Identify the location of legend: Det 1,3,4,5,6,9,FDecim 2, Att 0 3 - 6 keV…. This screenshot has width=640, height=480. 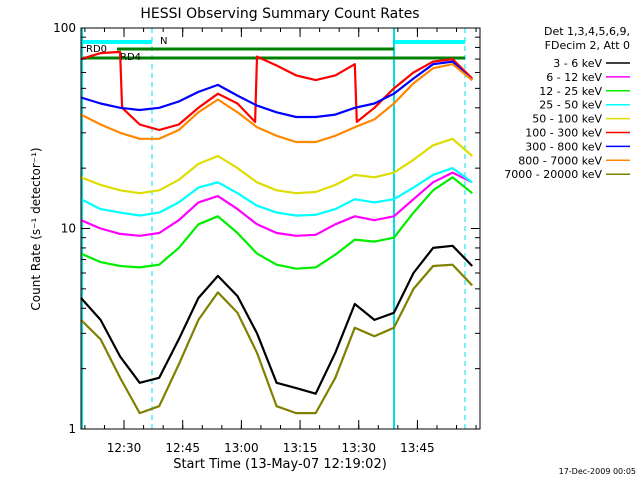
(567, 103).